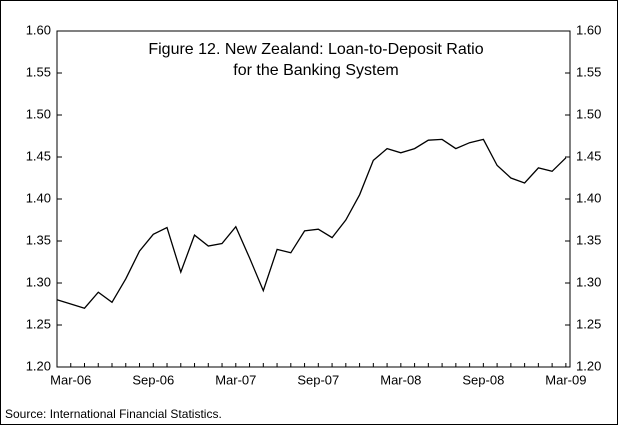 This screenshot has height=425, width=618. Describe the element at coordinates (588, 71) in the screenshot. I see `y2-tick-label: 1.55` at that location.